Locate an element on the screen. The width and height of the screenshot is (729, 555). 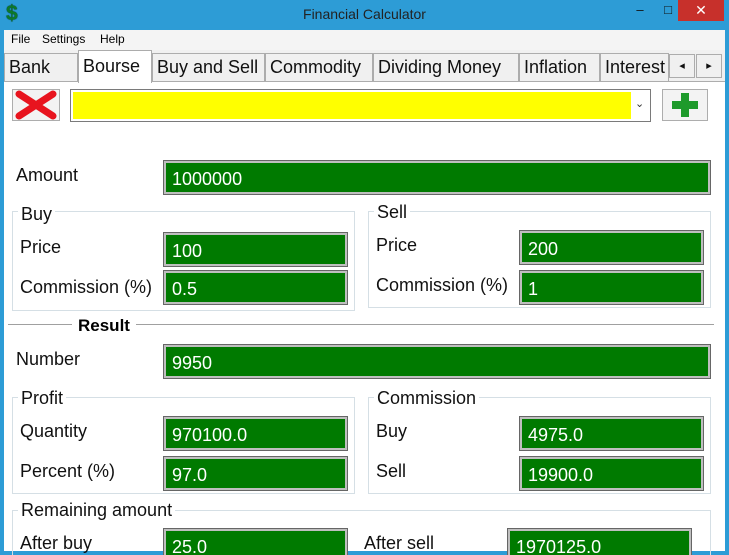
menu-bar: File Settings Help is located at coordinates (364, 40).